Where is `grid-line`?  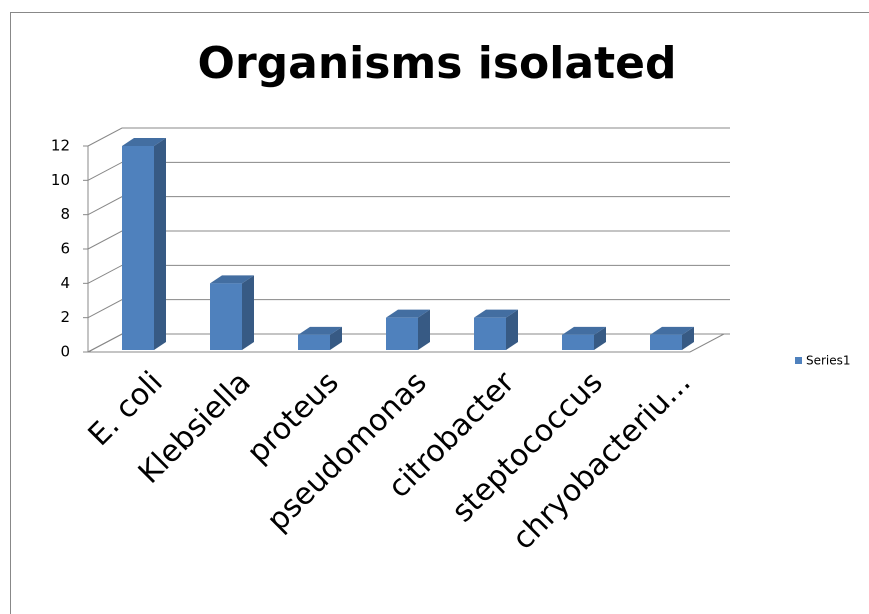 grid-line is located at coordinates (408, 137).